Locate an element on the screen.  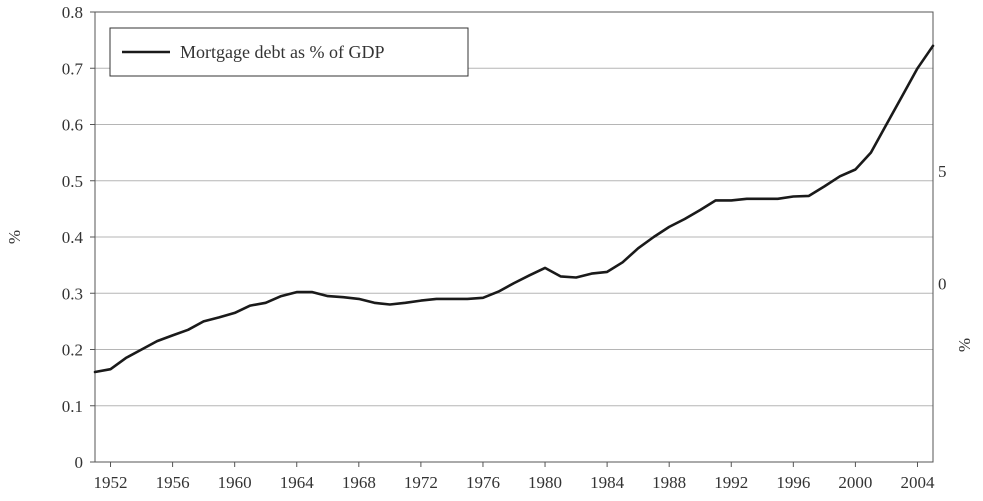
y-tick-label: 0.4 is located at coordinates (73, 237).